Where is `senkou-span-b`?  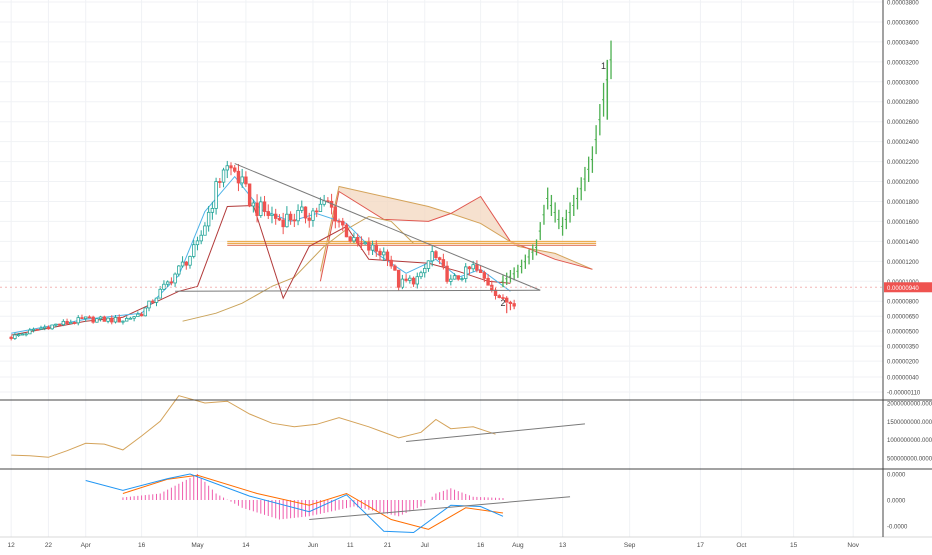
senkou-span-b is located at coordinates (456, 236).